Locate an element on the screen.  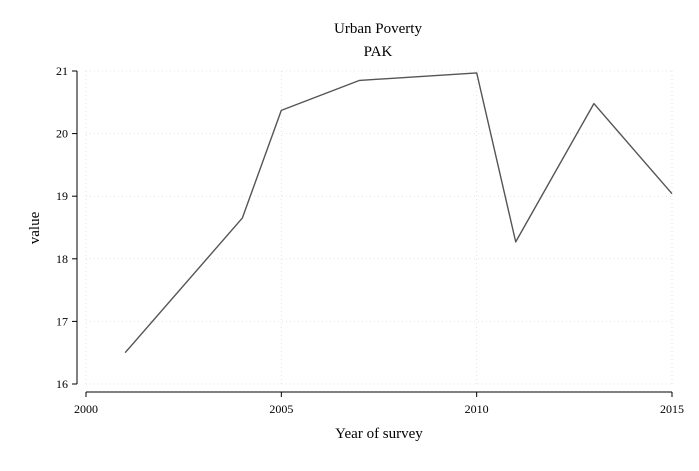
x-axis-label: Year of survey is located at coordinates (379, 434).